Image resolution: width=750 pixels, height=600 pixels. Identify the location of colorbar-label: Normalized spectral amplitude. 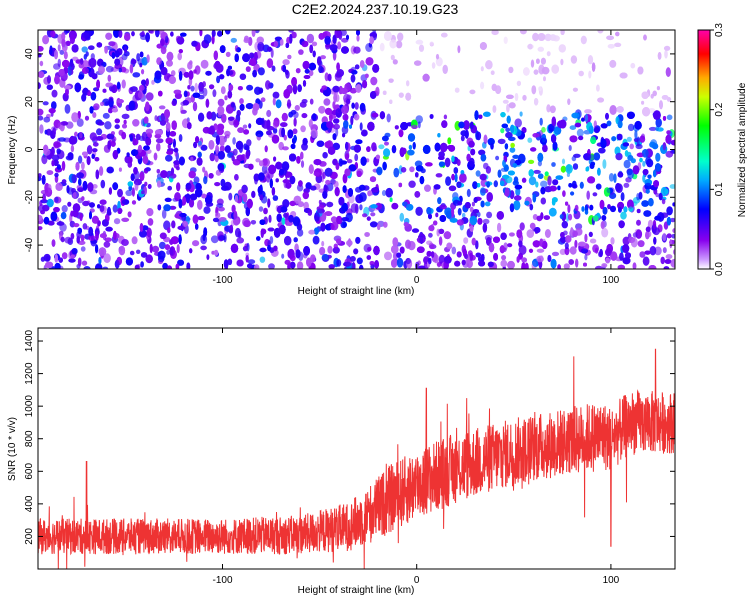
(742, 149).